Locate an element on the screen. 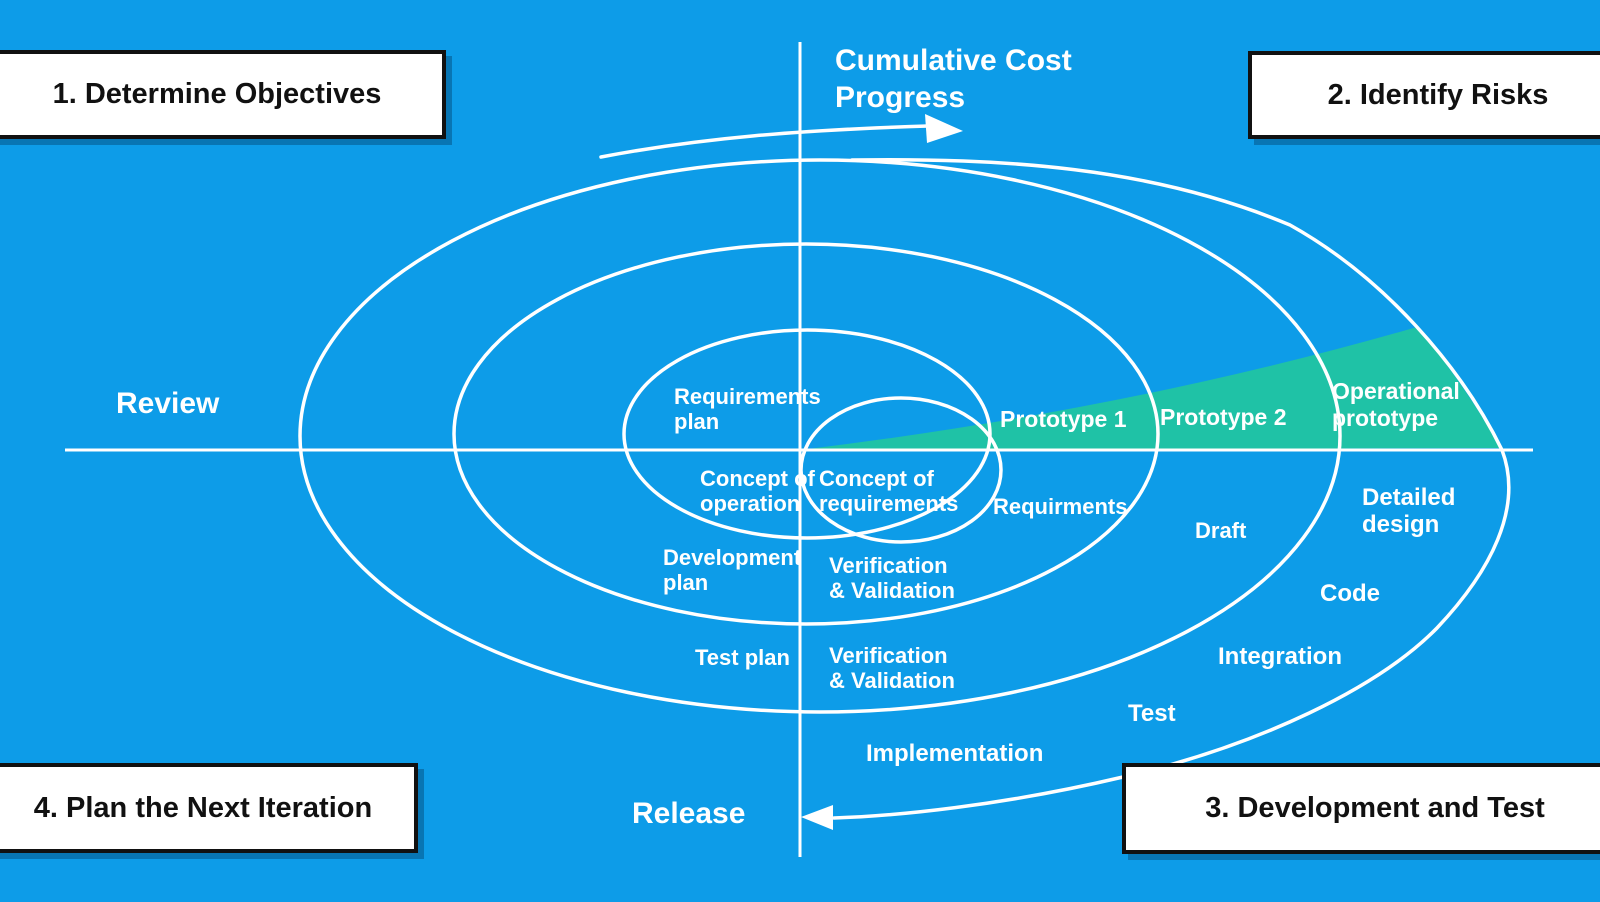 This screenshot has width=1600, height=902. determine-objectives-box-label: 1. Determine Objectives is located at coordinates (217, 94).